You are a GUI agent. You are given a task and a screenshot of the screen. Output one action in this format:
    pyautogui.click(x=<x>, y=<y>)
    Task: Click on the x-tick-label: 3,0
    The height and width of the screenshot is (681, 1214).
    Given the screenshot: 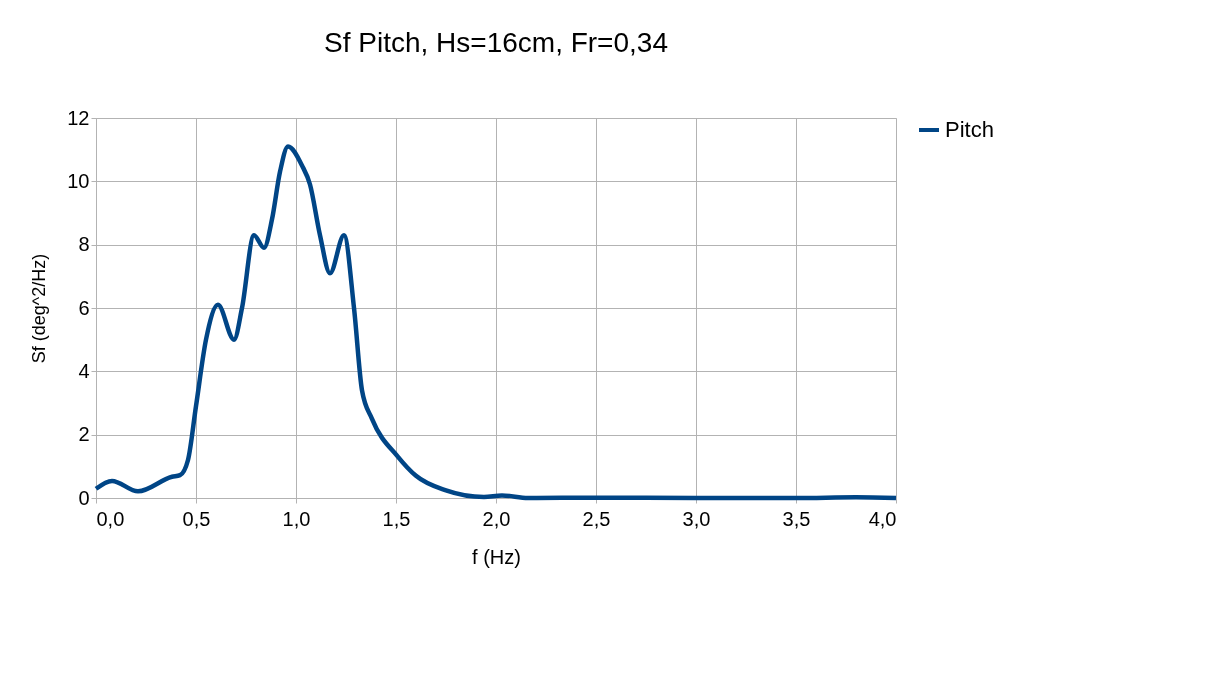 What is the action you would take?
    pyautogui.click(x=696, y=518)
    